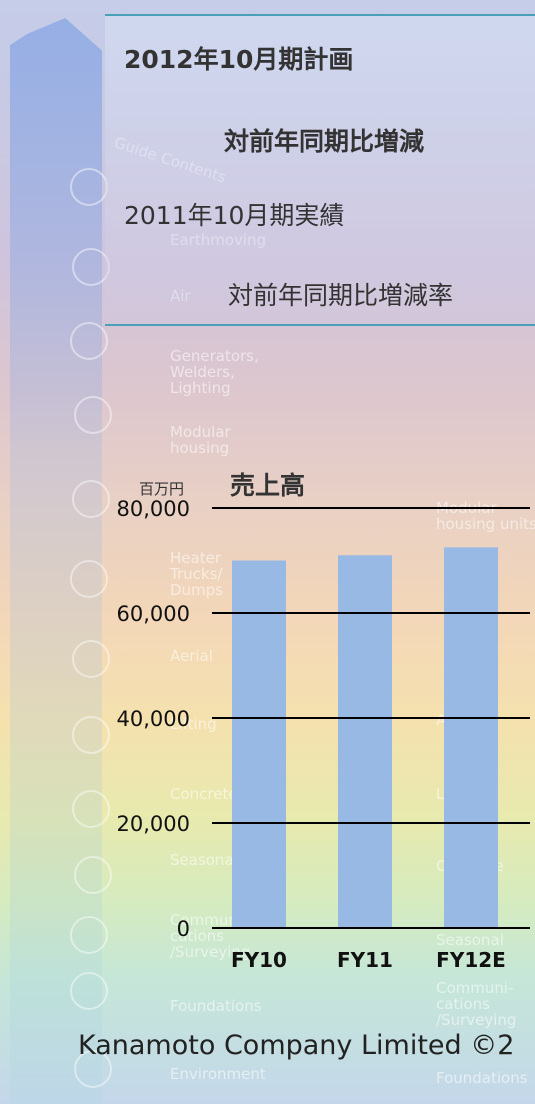 The image size is (535, 1104). I want to click on bar-fy11, so click(365, 741).